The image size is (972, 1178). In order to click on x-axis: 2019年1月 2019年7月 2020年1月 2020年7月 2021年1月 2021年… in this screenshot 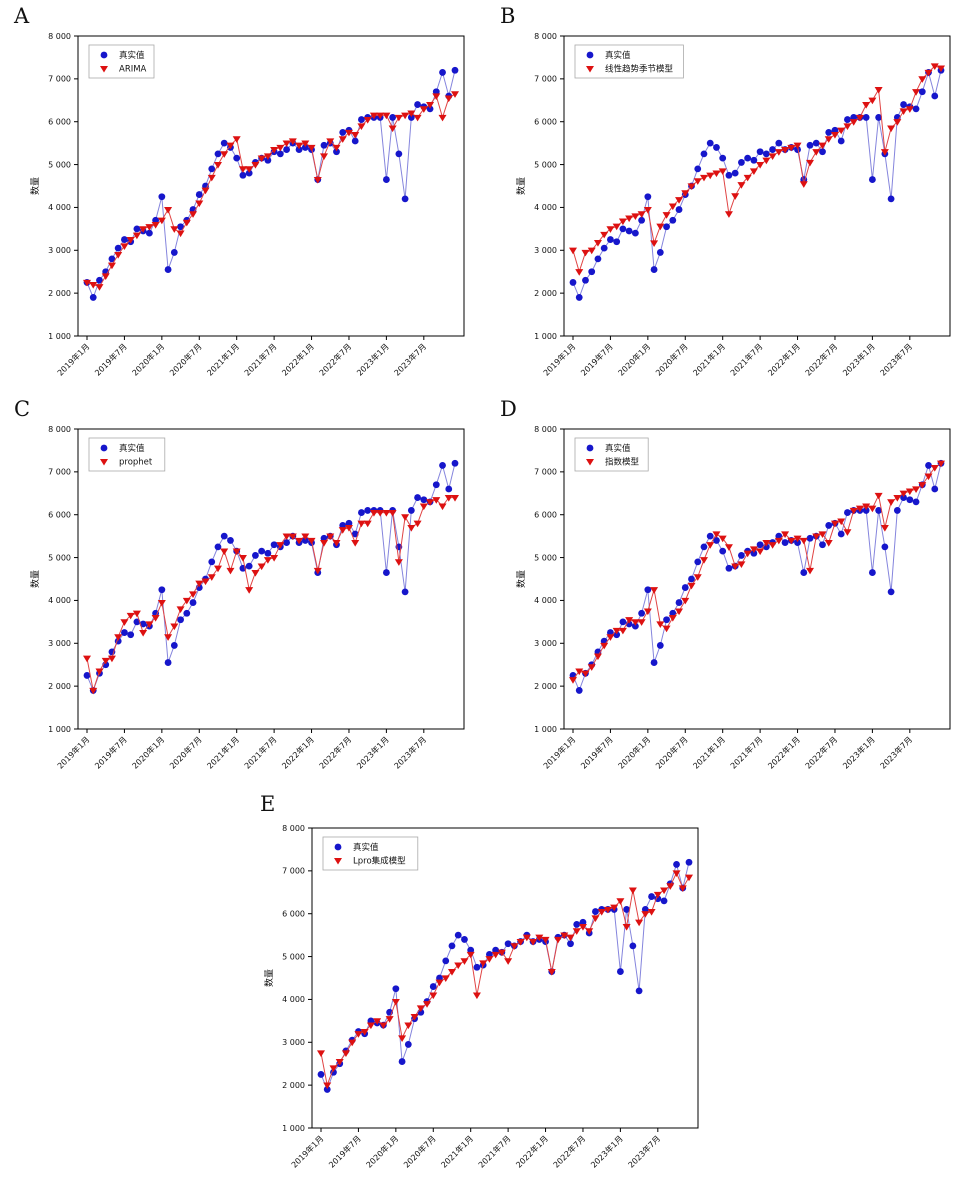, I will do `click(241, 357)`.